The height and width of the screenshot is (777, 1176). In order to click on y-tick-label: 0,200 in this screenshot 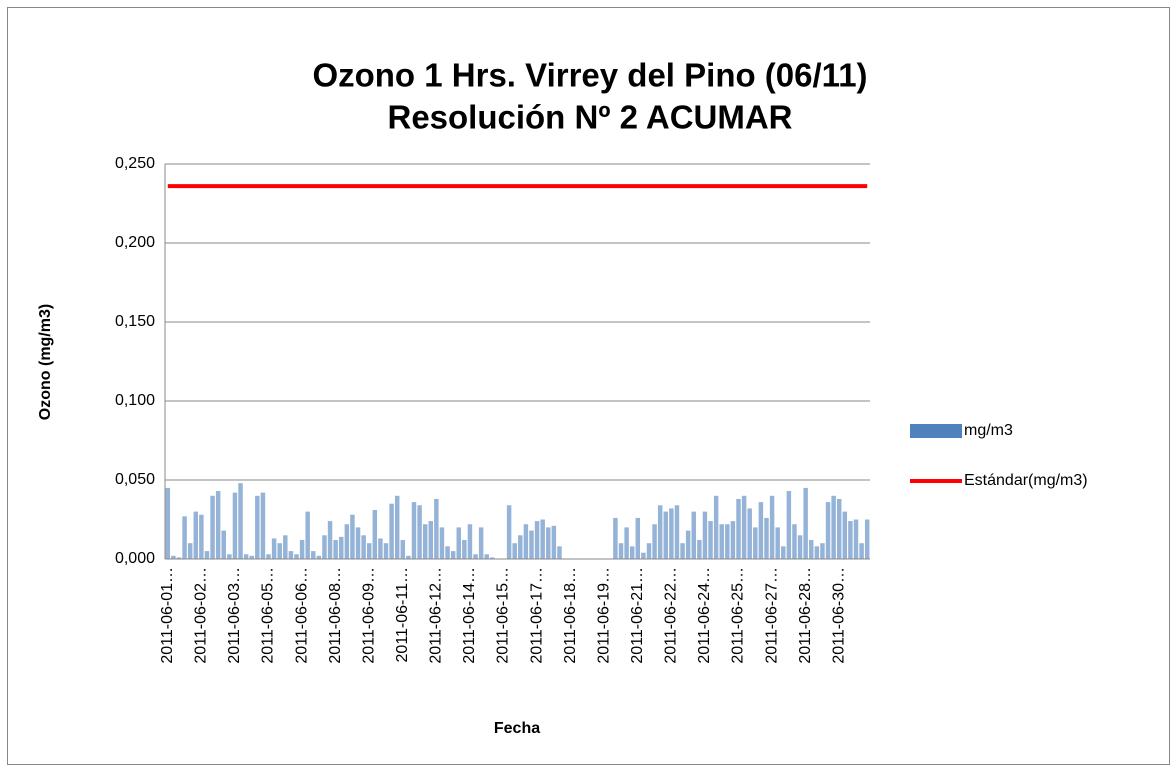, I will do `click(135, 242)`.